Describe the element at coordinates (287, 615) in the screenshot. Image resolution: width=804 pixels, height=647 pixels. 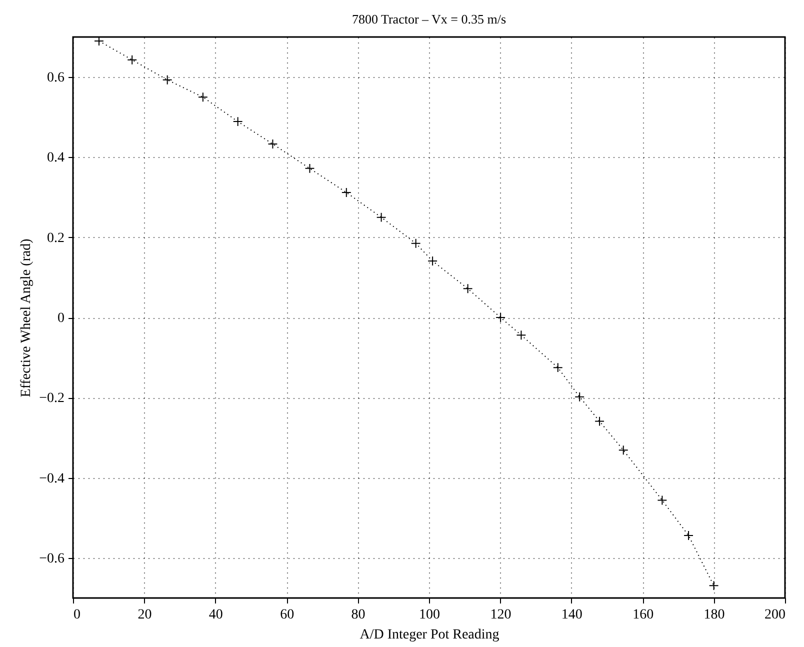
I see `x-tick-label: 60` at that location.